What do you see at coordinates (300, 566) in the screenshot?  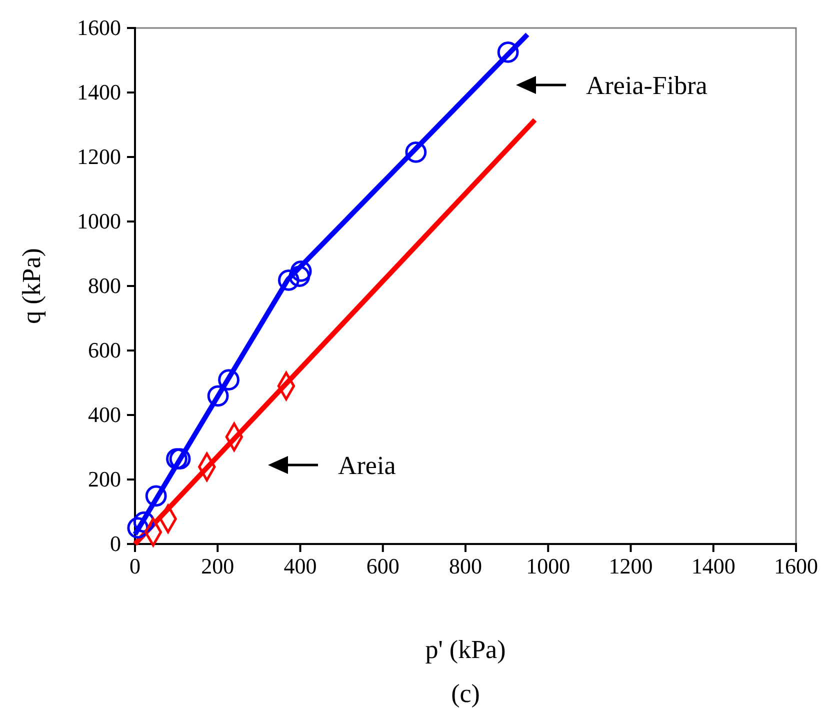 I see `x-tick-label: 400` at bounding box center [300, 566].